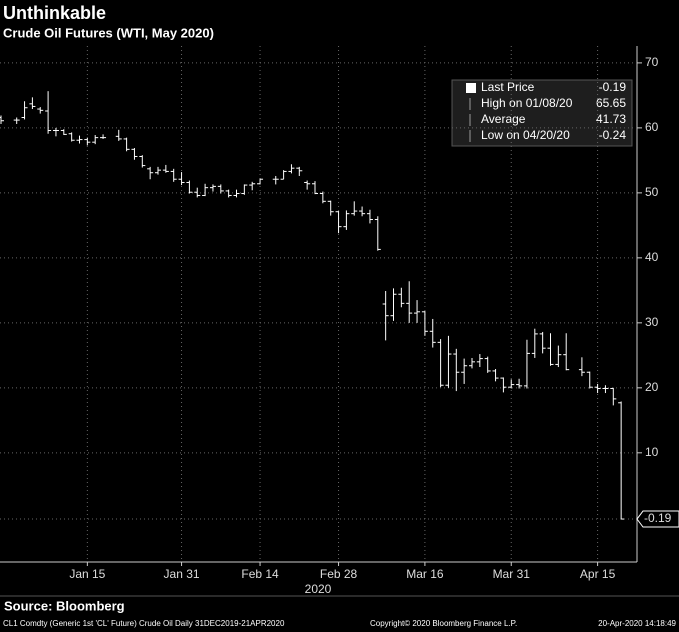 Image resolution: width=679 pixels, height=632 pixels. I want to click on x-tick-label: Feb 28, so click(339, 574).